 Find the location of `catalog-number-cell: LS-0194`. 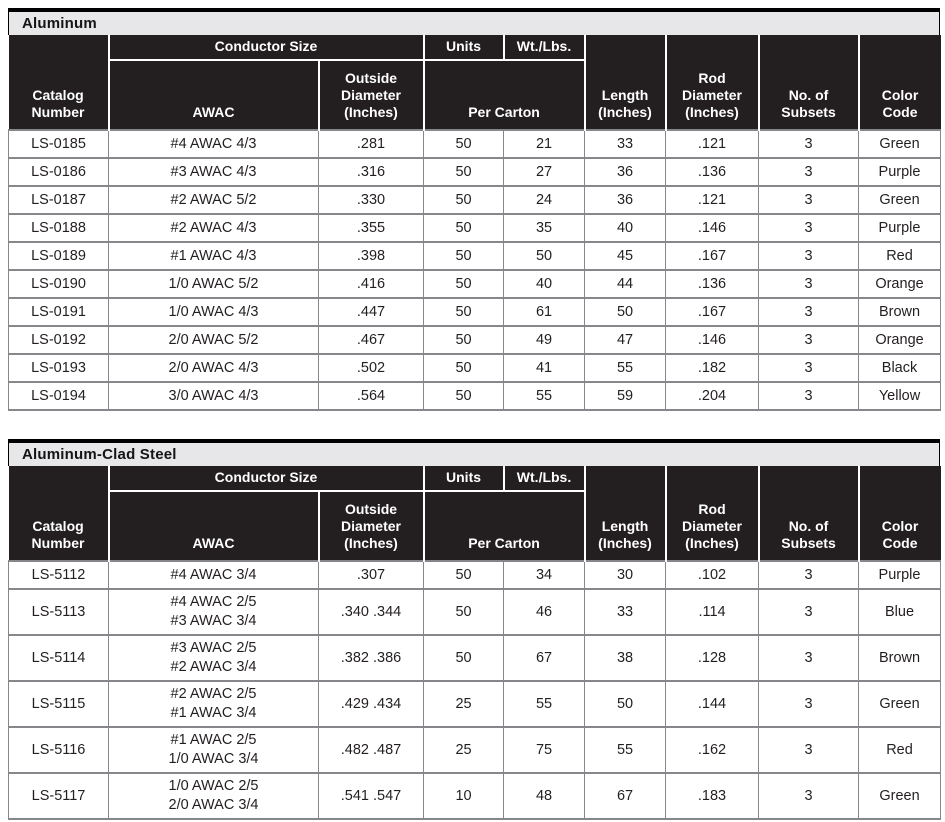

catalog-number-cell: LS-0194 is located at coordinates (58, 396).